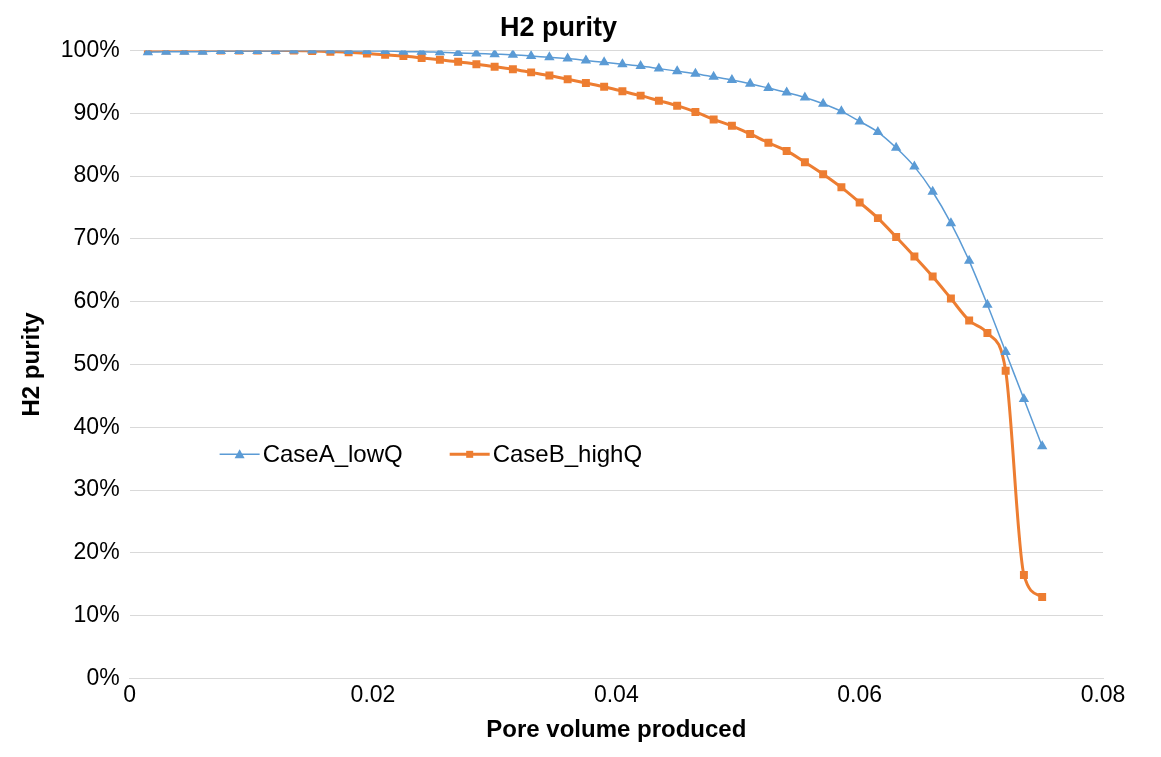 This screenshot has height=757, width=1161. Describe the element at coordinates (96, 551) in the screenshot. I see `y-tick-label: 20%` at that location.